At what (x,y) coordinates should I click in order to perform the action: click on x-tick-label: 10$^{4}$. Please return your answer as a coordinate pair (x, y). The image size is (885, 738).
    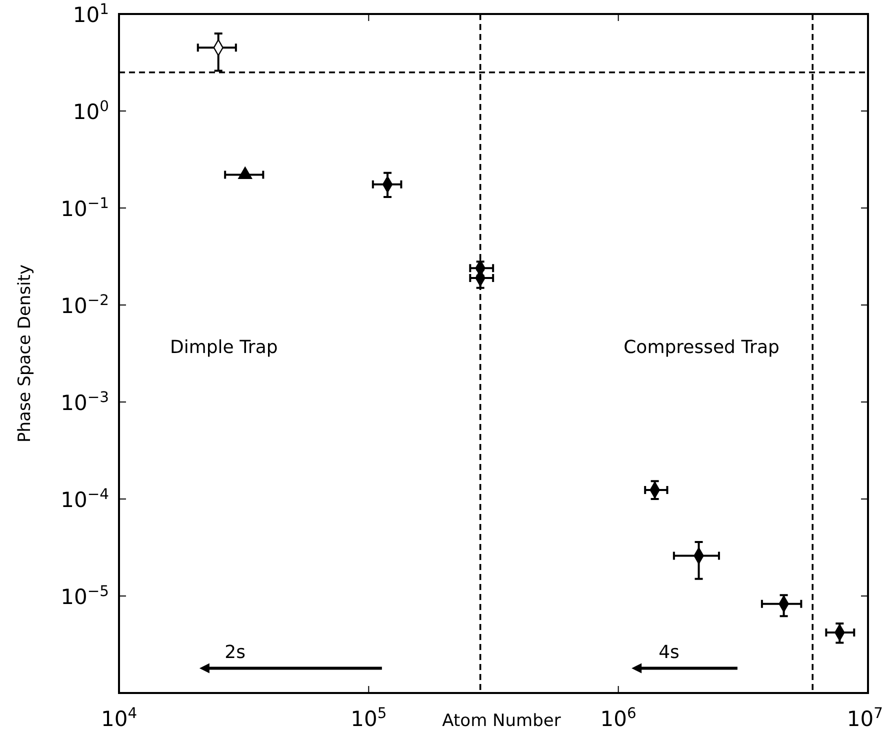
    Looking at the image, I should click on (119, 717).